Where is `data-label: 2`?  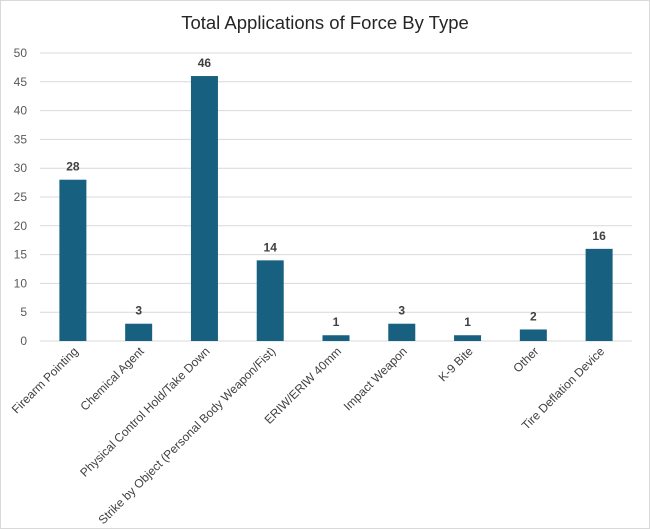 data-label: 2 is located at coordinates (533, 316).